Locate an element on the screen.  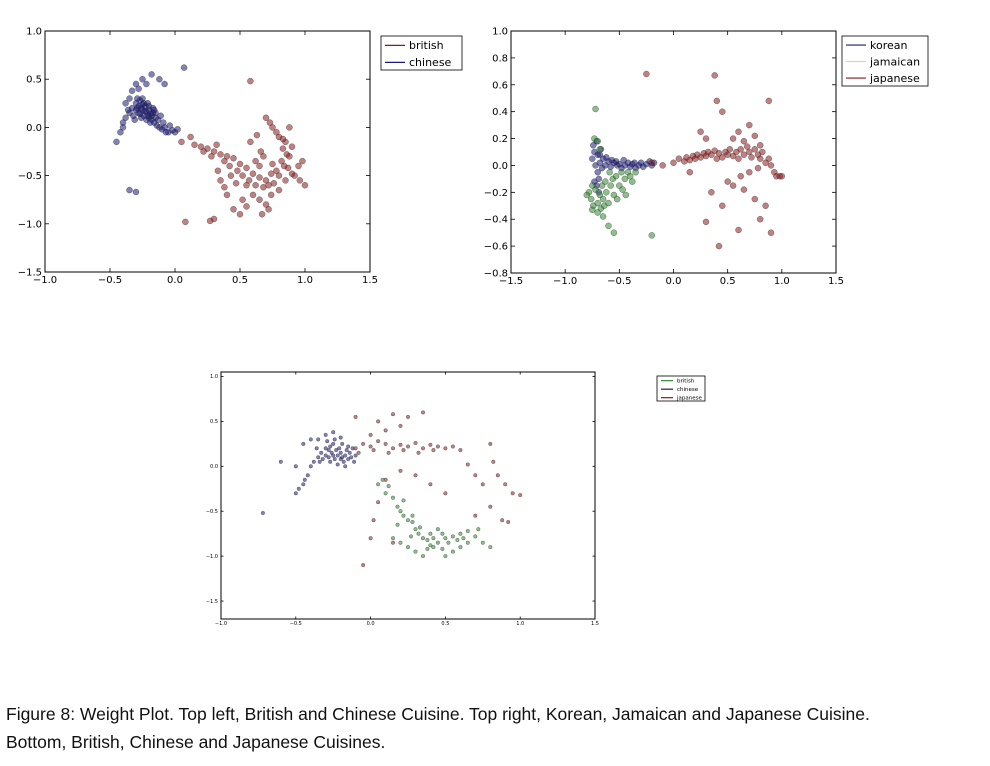
x-tick-label: −0.5 is located at coordinates (619, 281).